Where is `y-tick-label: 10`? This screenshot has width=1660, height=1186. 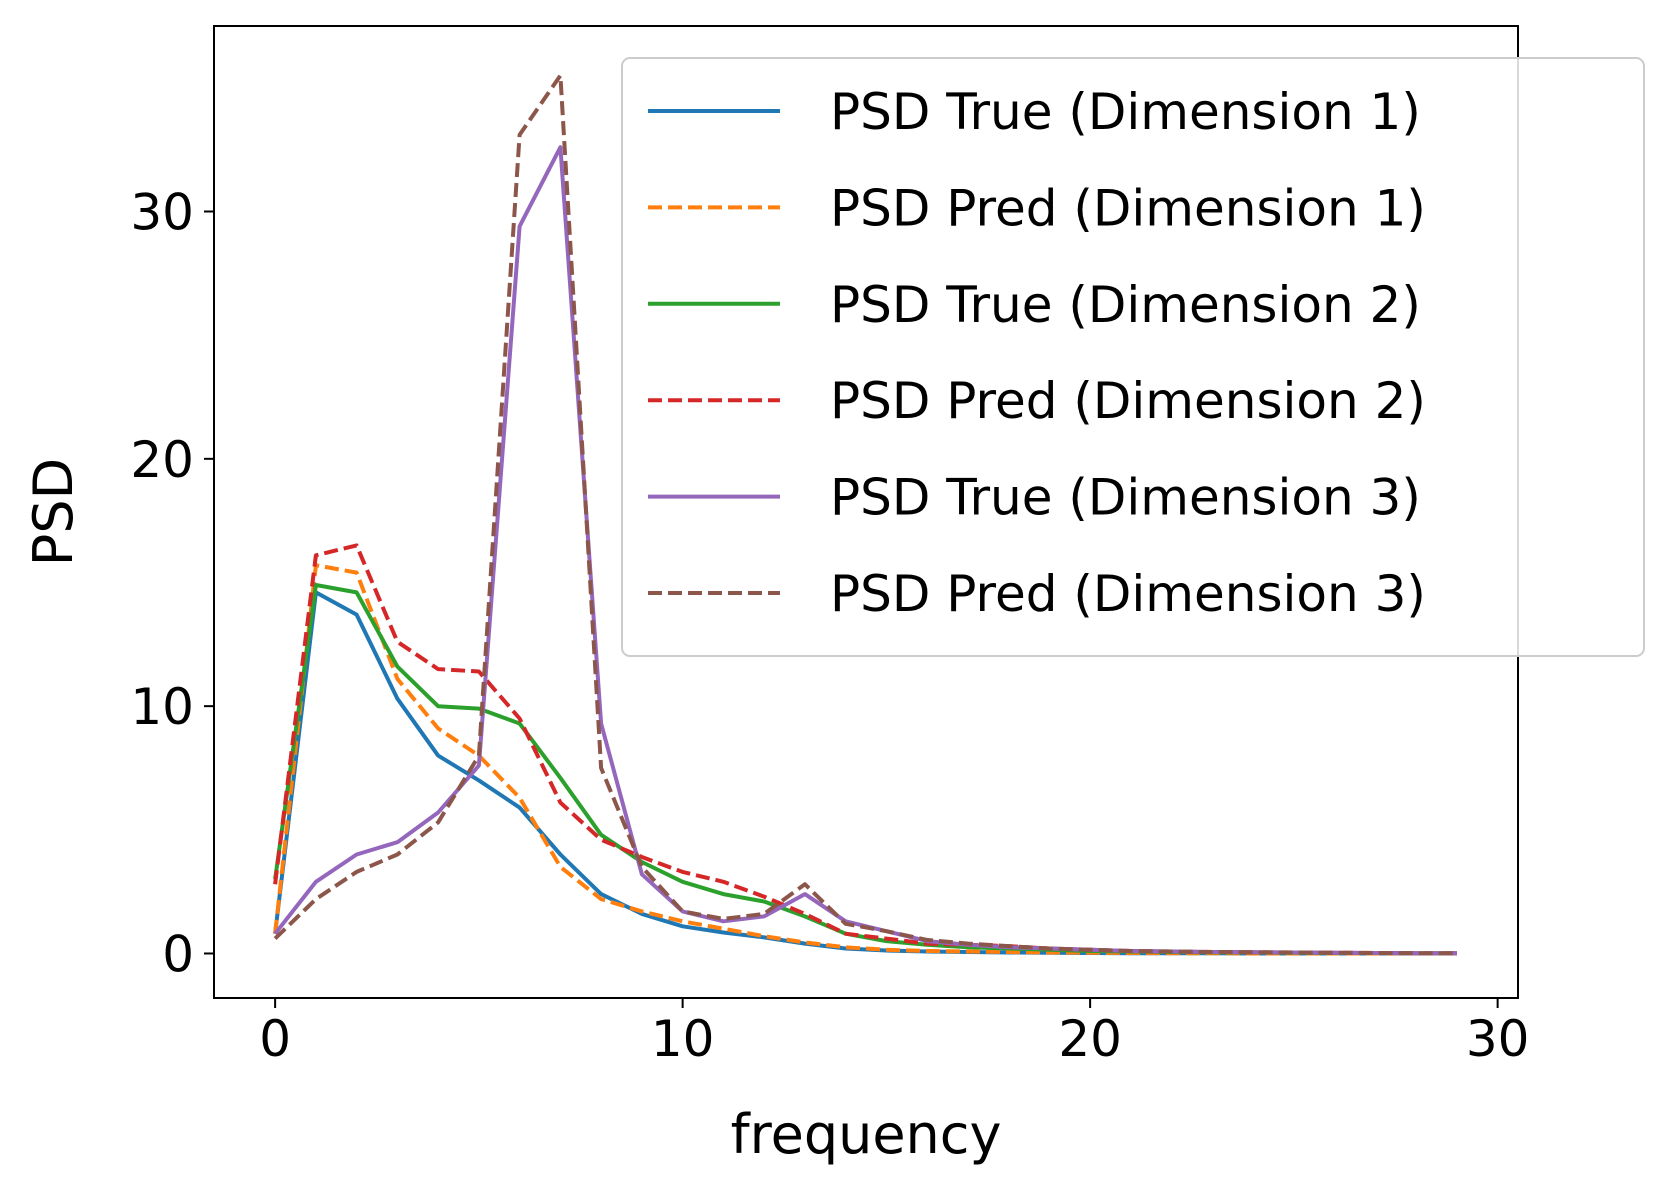 y-tick-label: 10 is located at coordinates (162, 707).